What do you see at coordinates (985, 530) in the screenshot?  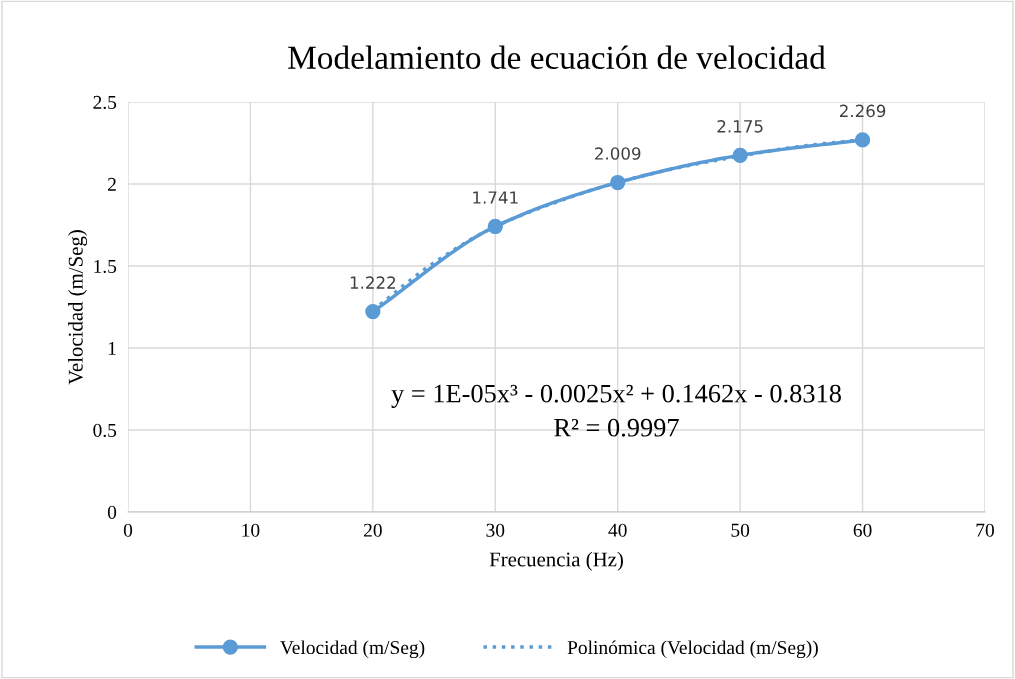 I see `x-tick-label: 70` at bounding box center [985, 530].